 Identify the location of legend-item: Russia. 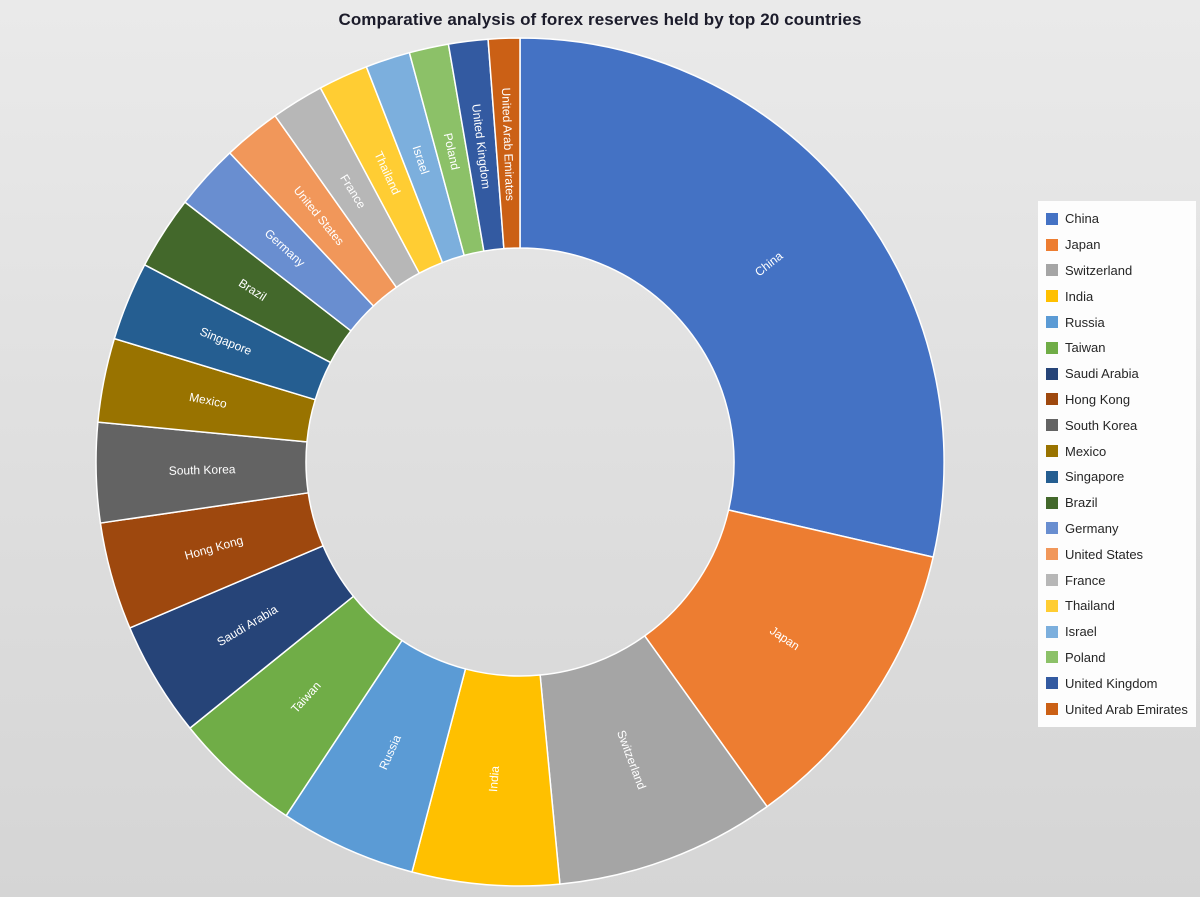
(1117, 322).